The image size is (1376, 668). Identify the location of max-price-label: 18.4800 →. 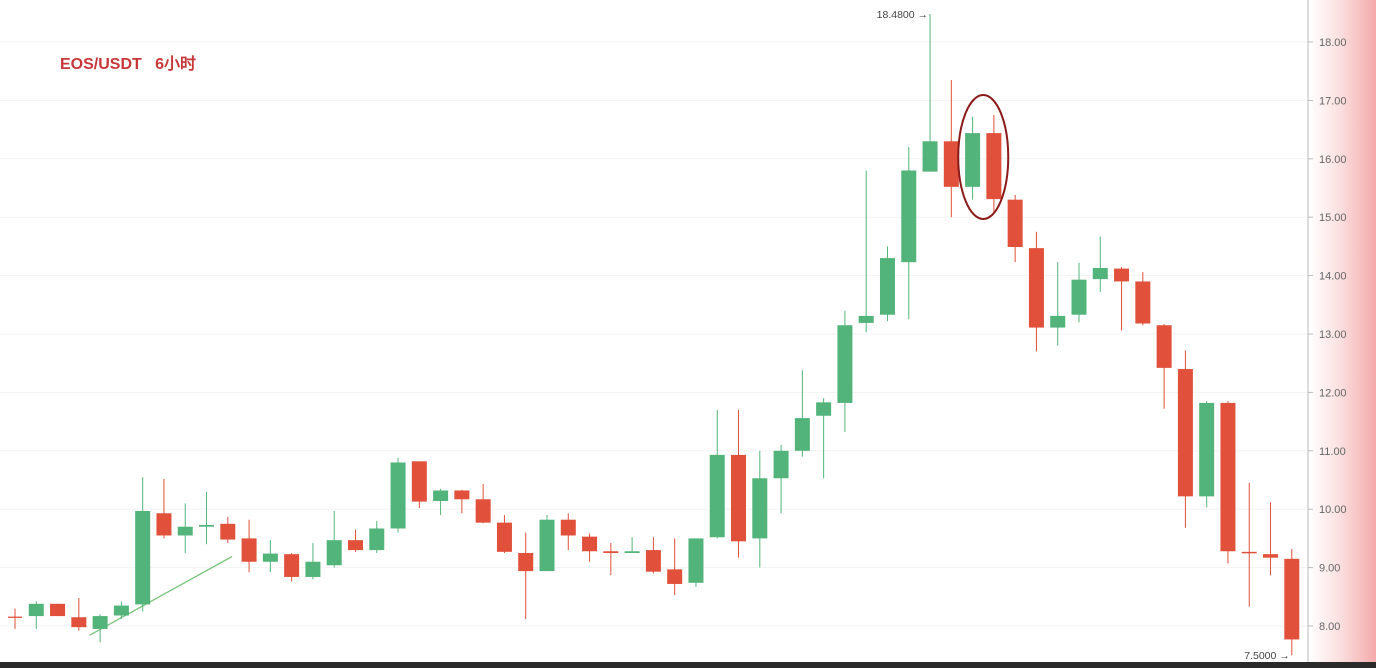
(902, 15).